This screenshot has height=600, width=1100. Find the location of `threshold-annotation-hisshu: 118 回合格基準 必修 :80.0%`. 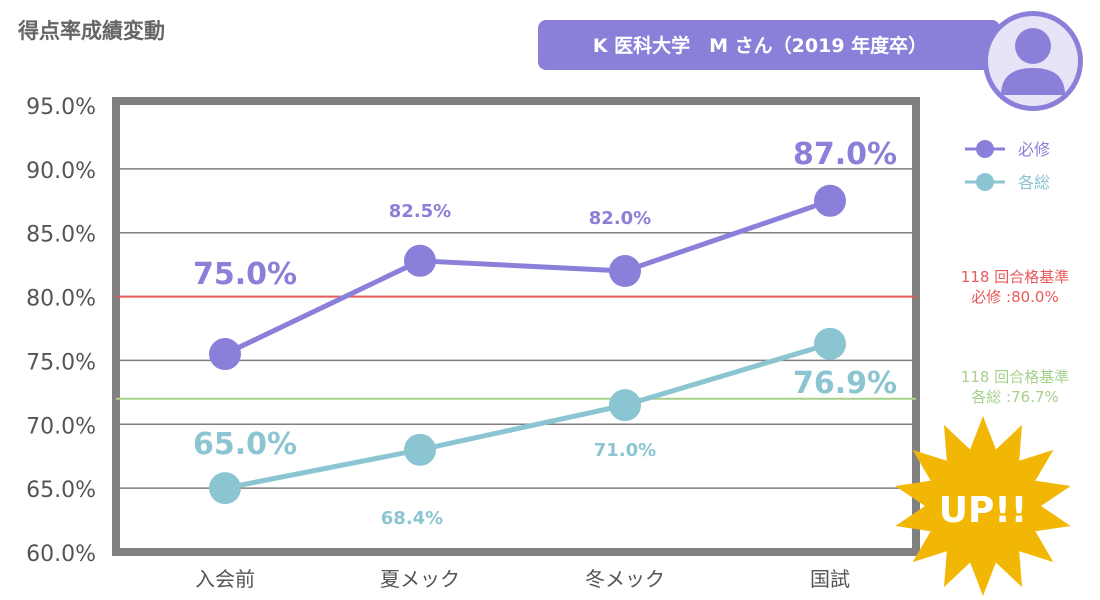

threshold-annotation-hisshu: 118 回合格基準 必修 :80.0% is located at coordinates (1015, 287).